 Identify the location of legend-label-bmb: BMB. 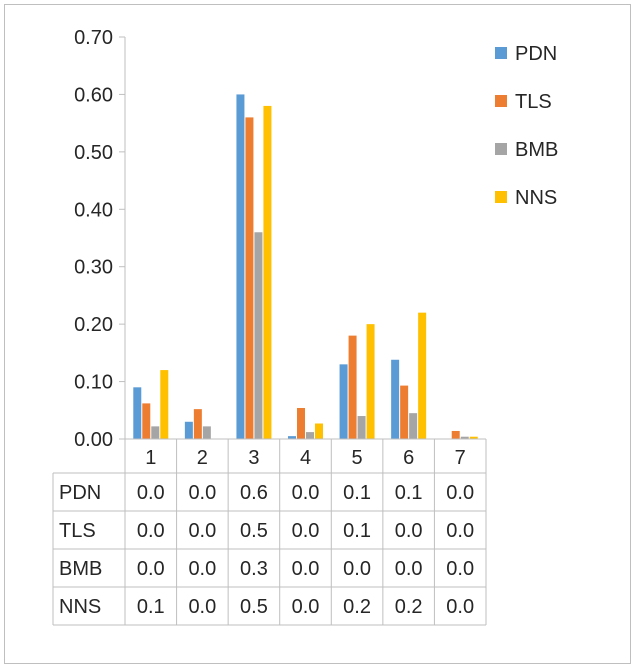
(536, 150).